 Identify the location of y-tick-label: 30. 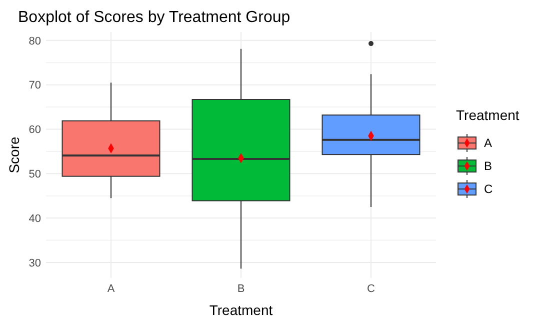
(34, 263).